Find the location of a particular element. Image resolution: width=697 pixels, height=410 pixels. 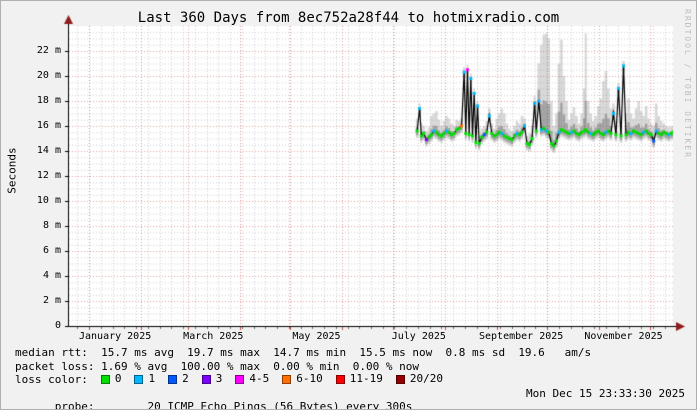

probe-label: probe: is located at coordinates (74, 405).